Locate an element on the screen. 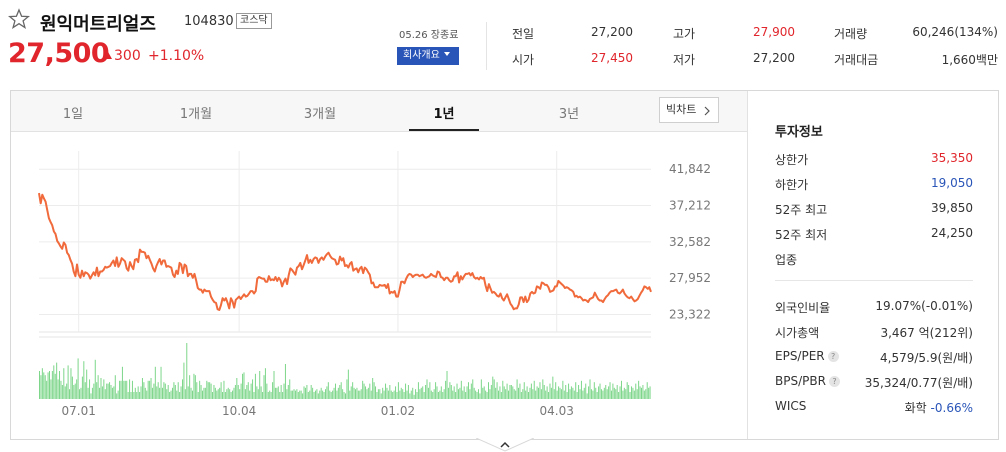 The height and width of the screenshot is (452, 1006). big-chart-button: 빅차트 is located at coordinates (689, 110).